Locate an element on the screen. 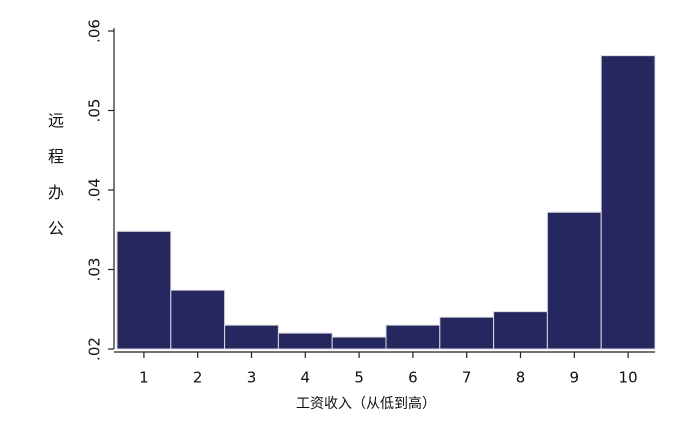 The image size is (700, 424). y-tick-label: .03 is located at coordinates (95, 270).